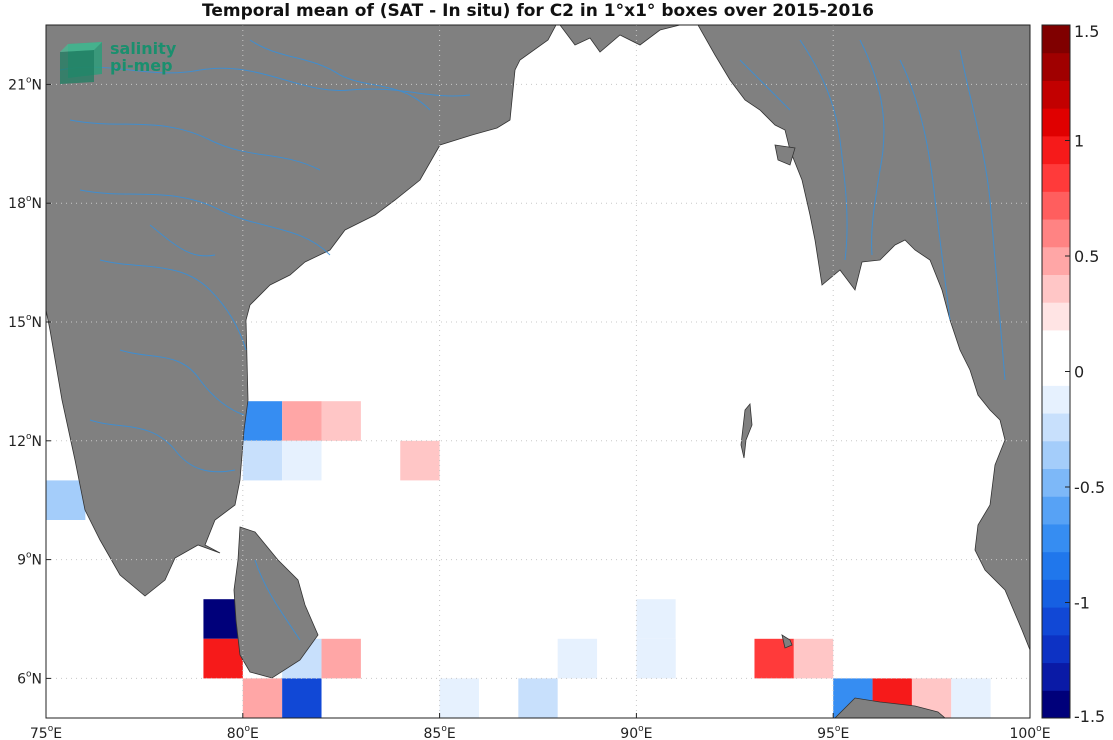 The image size is (1113, 740). What do you see at coordinates (1089, 716) in the screenshot?
I see `colorbar-tick-label: -1.5` at bounding box center [1089, 716].